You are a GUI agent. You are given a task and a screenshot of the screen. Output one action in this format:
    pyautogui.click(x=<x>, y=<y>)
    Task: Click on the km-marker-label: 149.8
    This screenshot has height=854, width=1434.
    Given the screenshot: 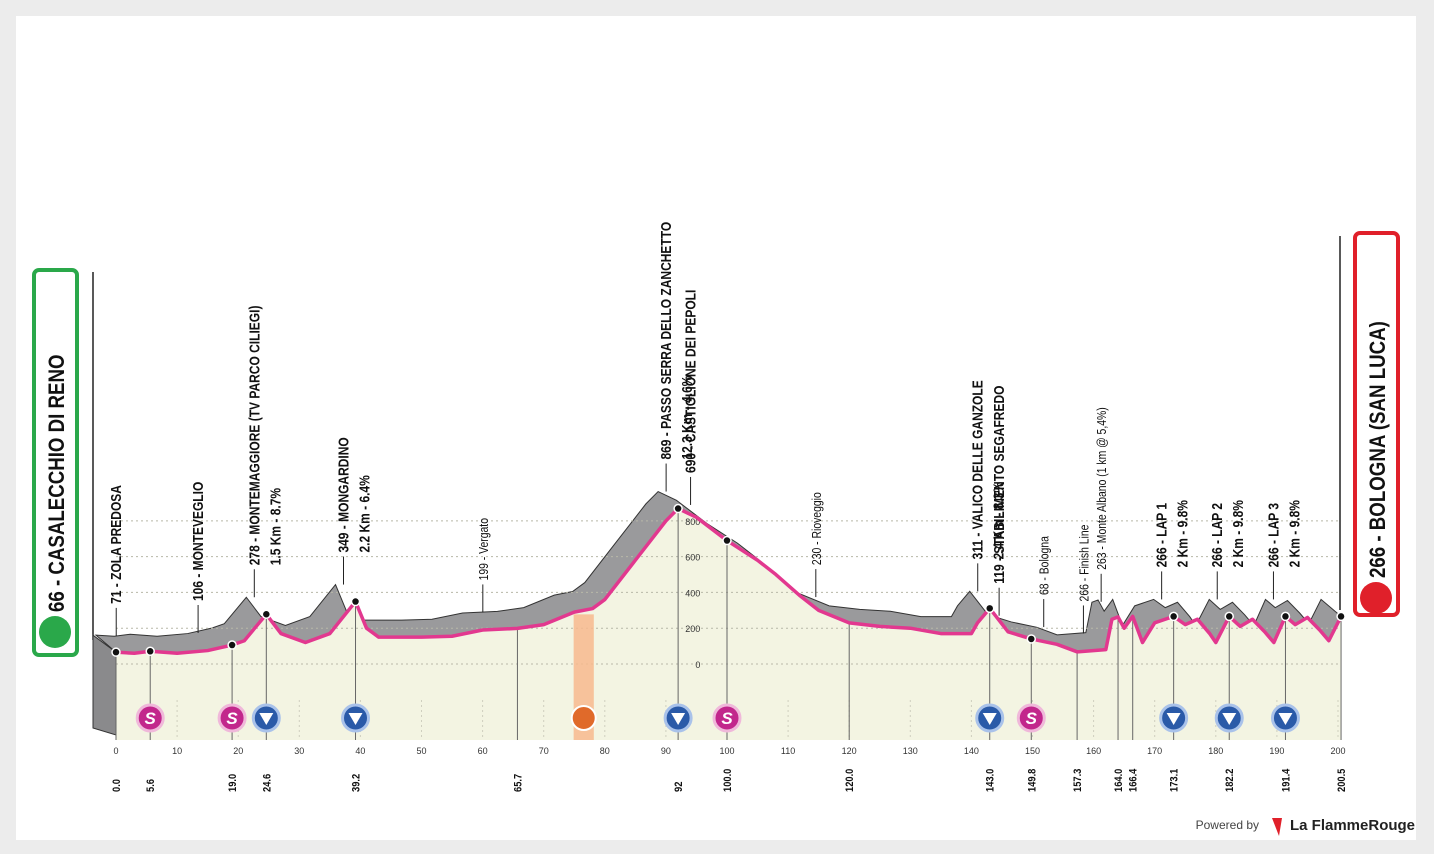 What is the action you would take?
    pyautogui.click(x=1033, y=780)
    